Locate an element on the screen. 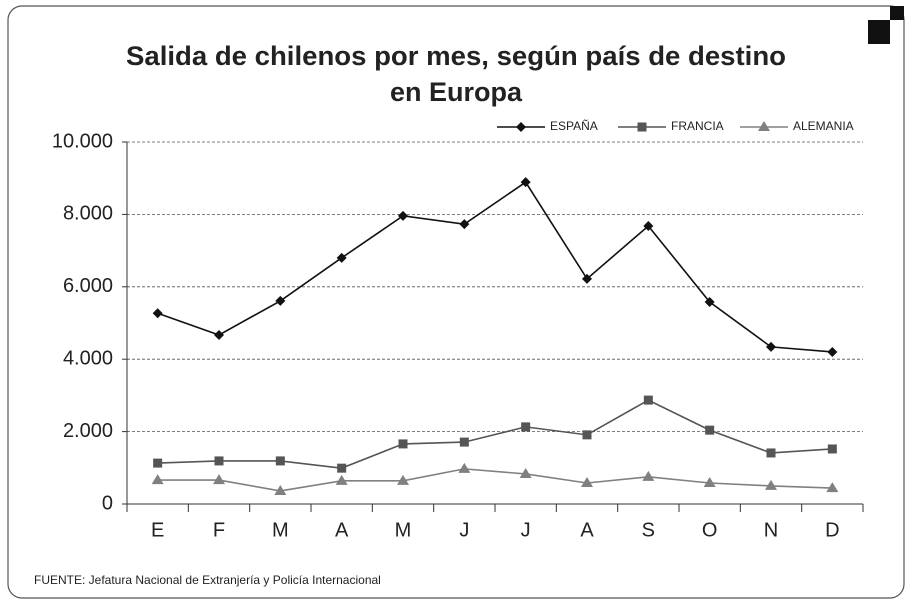 Image resolution: width=910 pixels, height=611 pixels. chart-title: en Europa is located at coordinates (456, 92).